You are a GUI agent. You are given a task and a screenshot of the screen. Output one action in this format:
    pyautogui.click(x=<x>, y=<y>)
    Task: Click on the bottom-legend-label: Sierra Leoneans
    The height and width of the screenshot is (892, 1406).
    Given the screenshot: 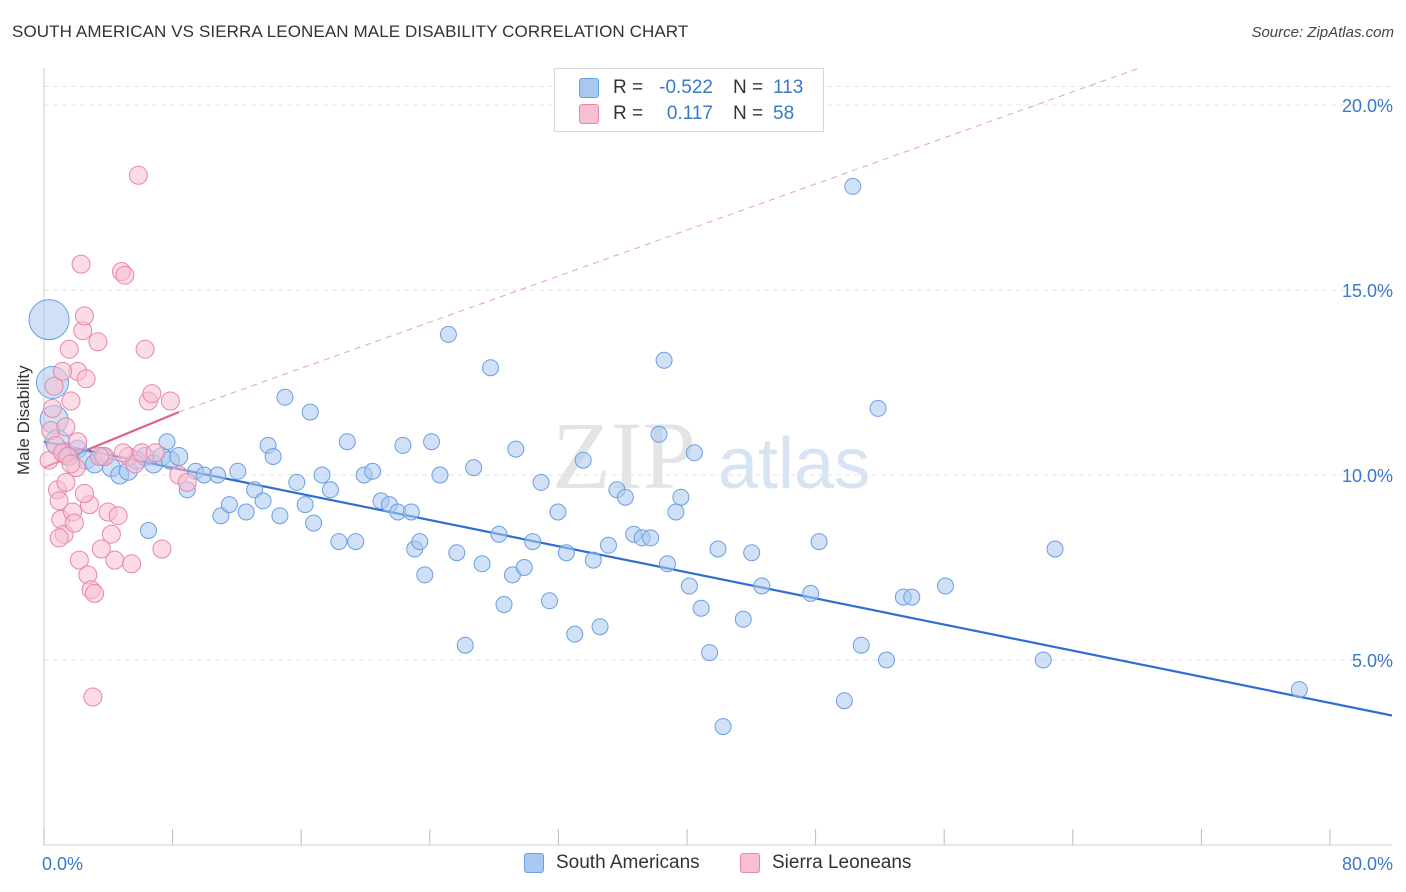 What is the action you would take?
    pyautogui.click(x=842, y=862)
    